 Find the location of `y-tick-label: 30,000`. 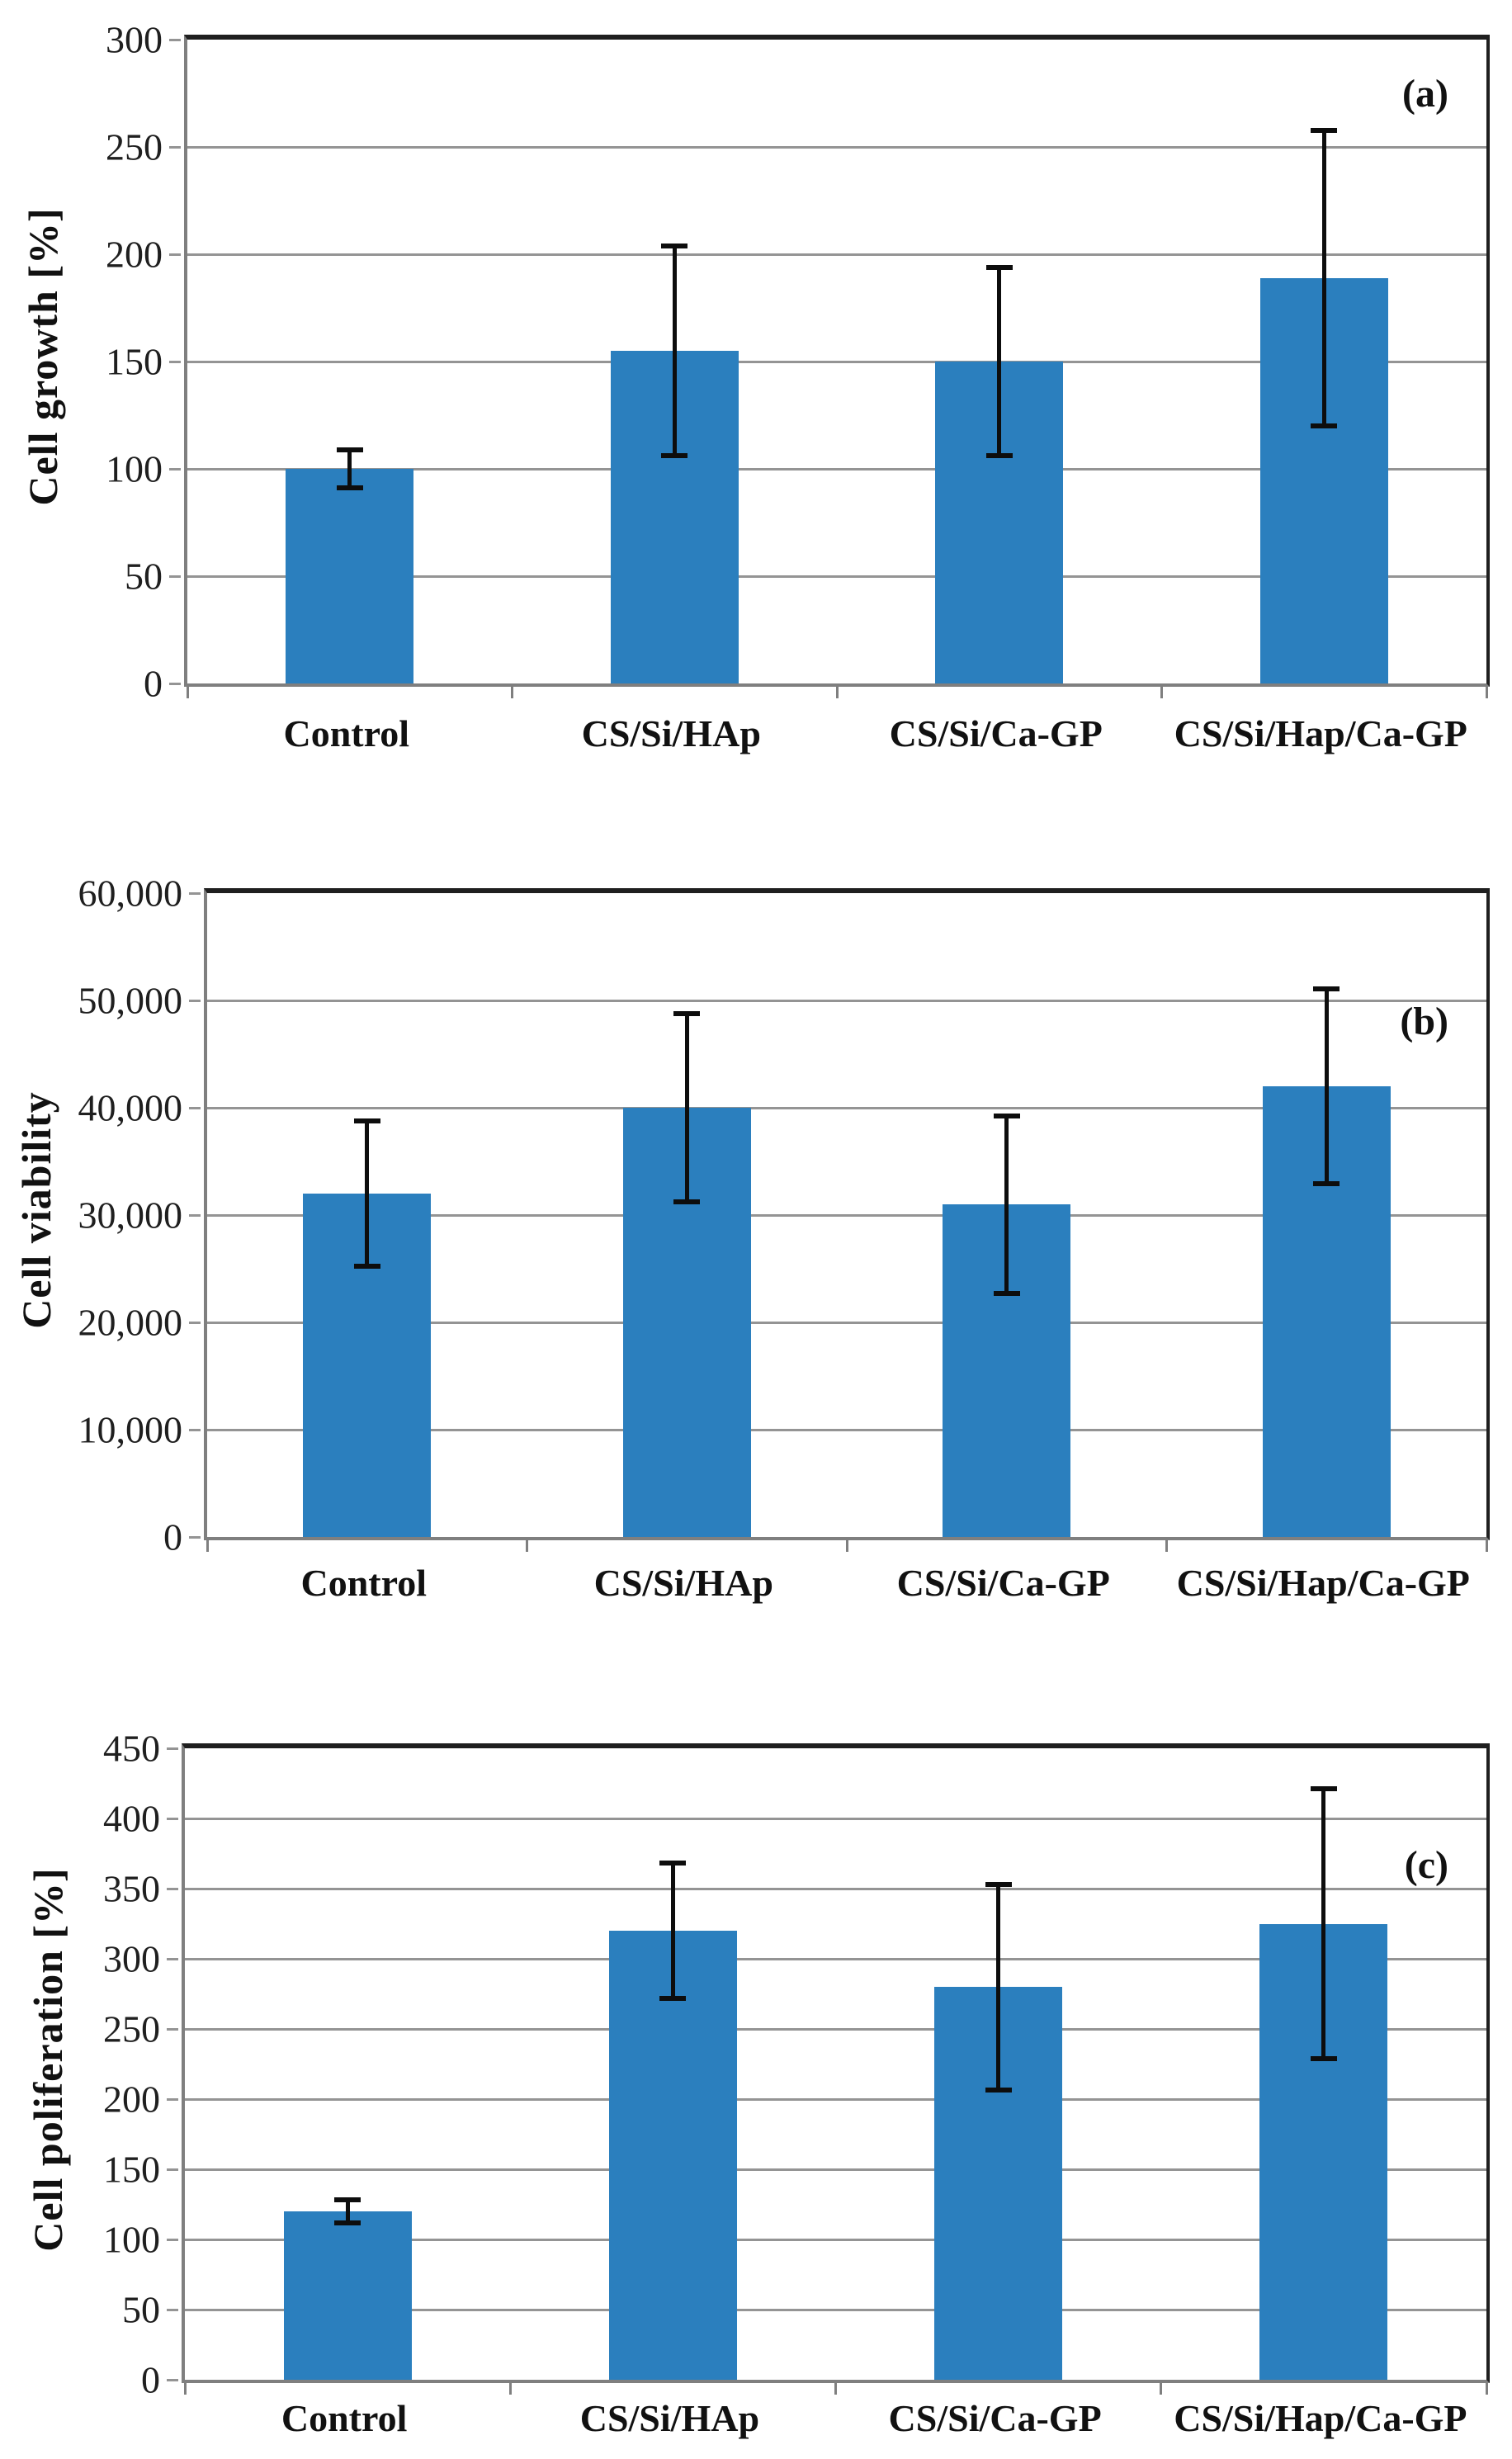

y-tick-label: 30,000 is located at coordinates (130, 1215).